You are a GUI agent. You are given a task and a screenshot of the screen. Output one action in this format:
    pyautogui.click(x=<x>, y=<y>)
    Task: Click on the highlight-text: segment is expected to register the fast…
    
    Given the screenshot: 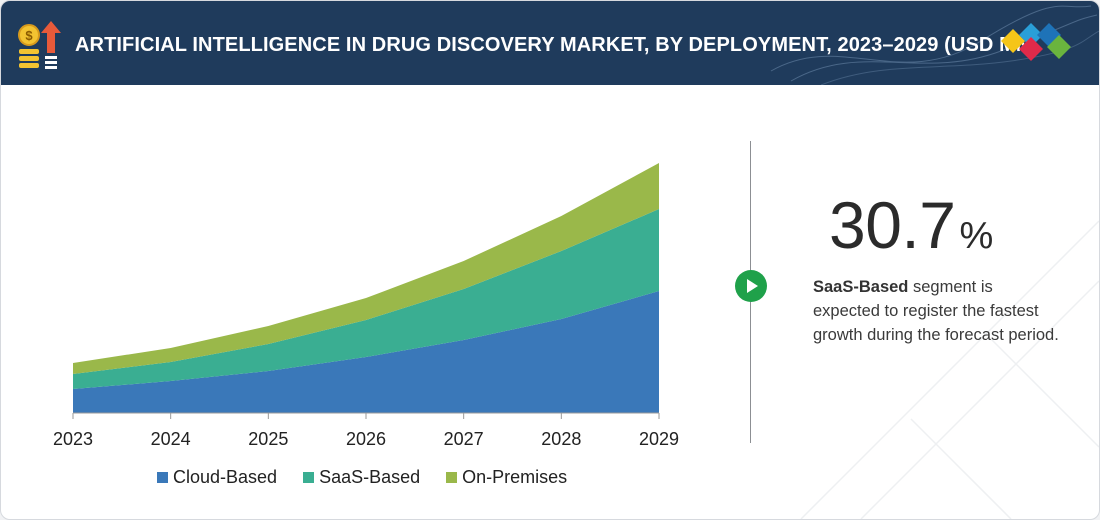 What is the action you would take?
    pyautogui.click(x=936, y=311)
    